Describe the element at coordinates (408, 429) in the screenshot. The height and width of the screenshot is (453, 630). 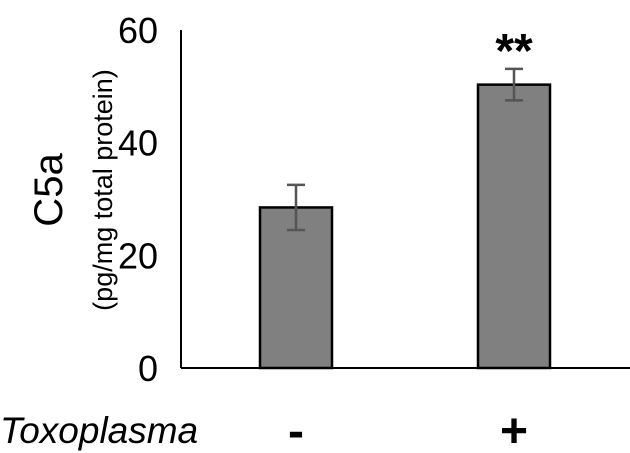
I see `x-axis-categories: - +` at that location.